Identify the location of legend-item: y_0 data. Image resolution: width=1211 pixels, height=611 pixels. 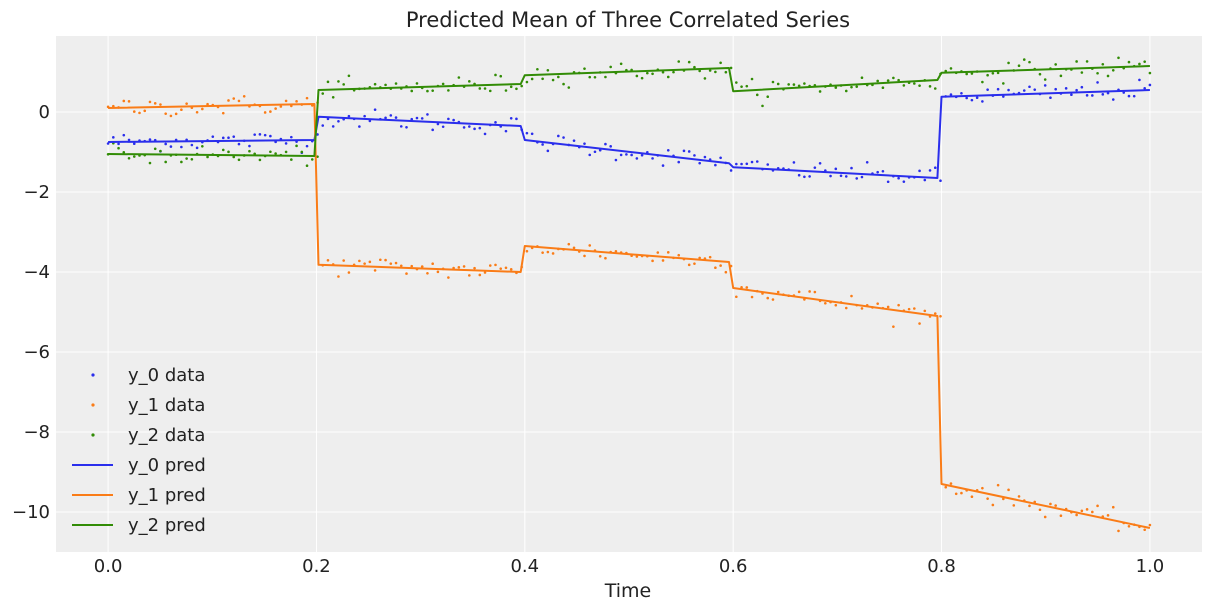
(148, 375).